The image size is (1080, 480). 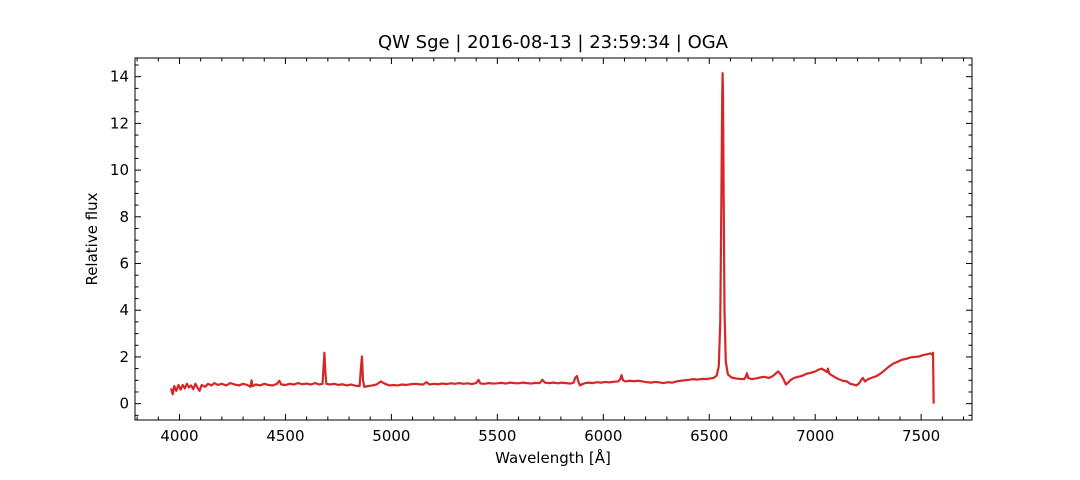 What do you see at coordinates (179, 436) in the screenshot?
I see `x-tick-label: 4000` at bounding box center [179, 436].